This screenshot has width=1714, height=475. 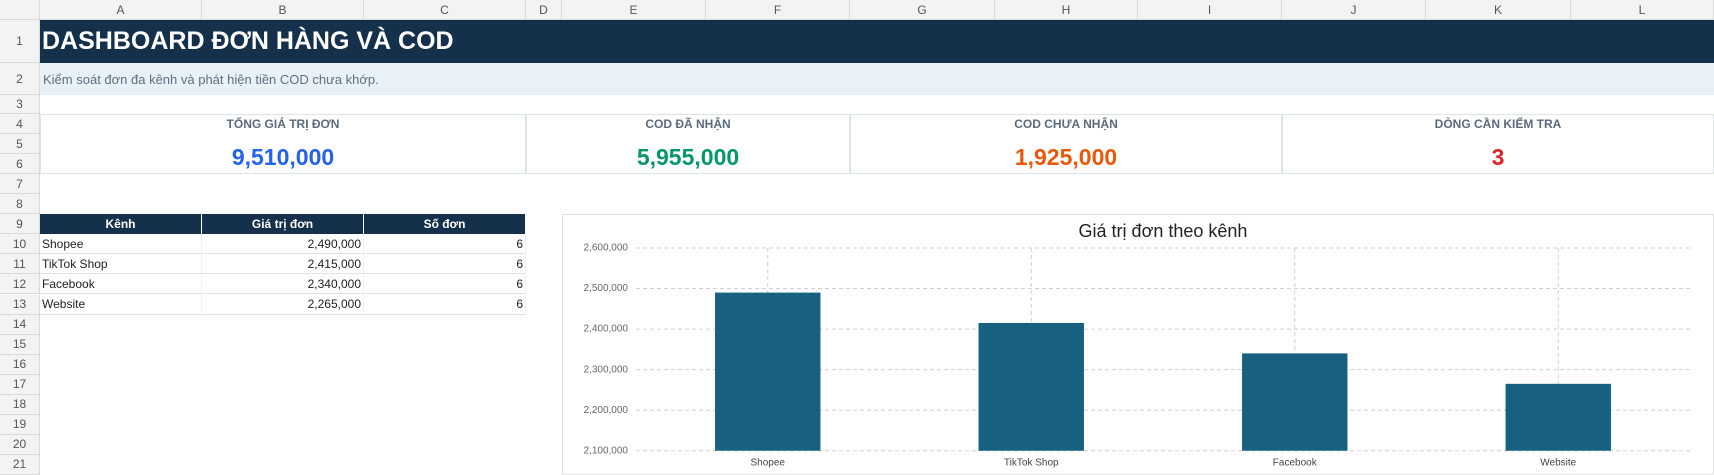 What do you see at coordinates (20, 464) in the screenshot?
I see `row-header: 21` at bounding box center [20, 464].